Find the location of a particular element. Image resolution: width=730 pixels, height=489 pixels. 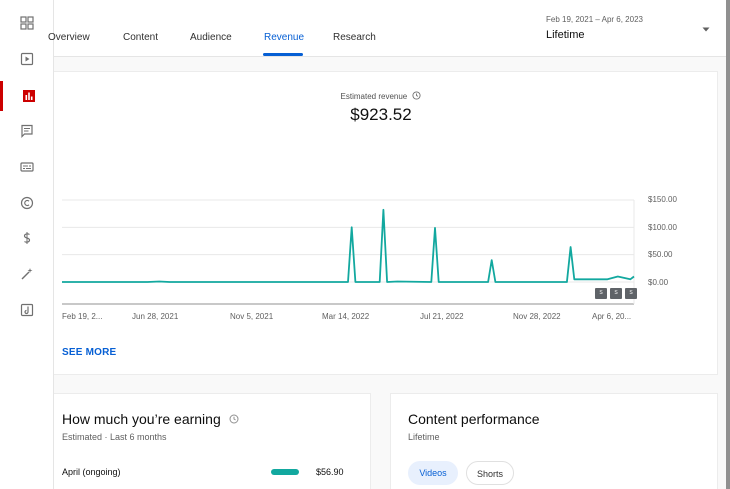

analytics-icon is located at coordinates (27, 96).